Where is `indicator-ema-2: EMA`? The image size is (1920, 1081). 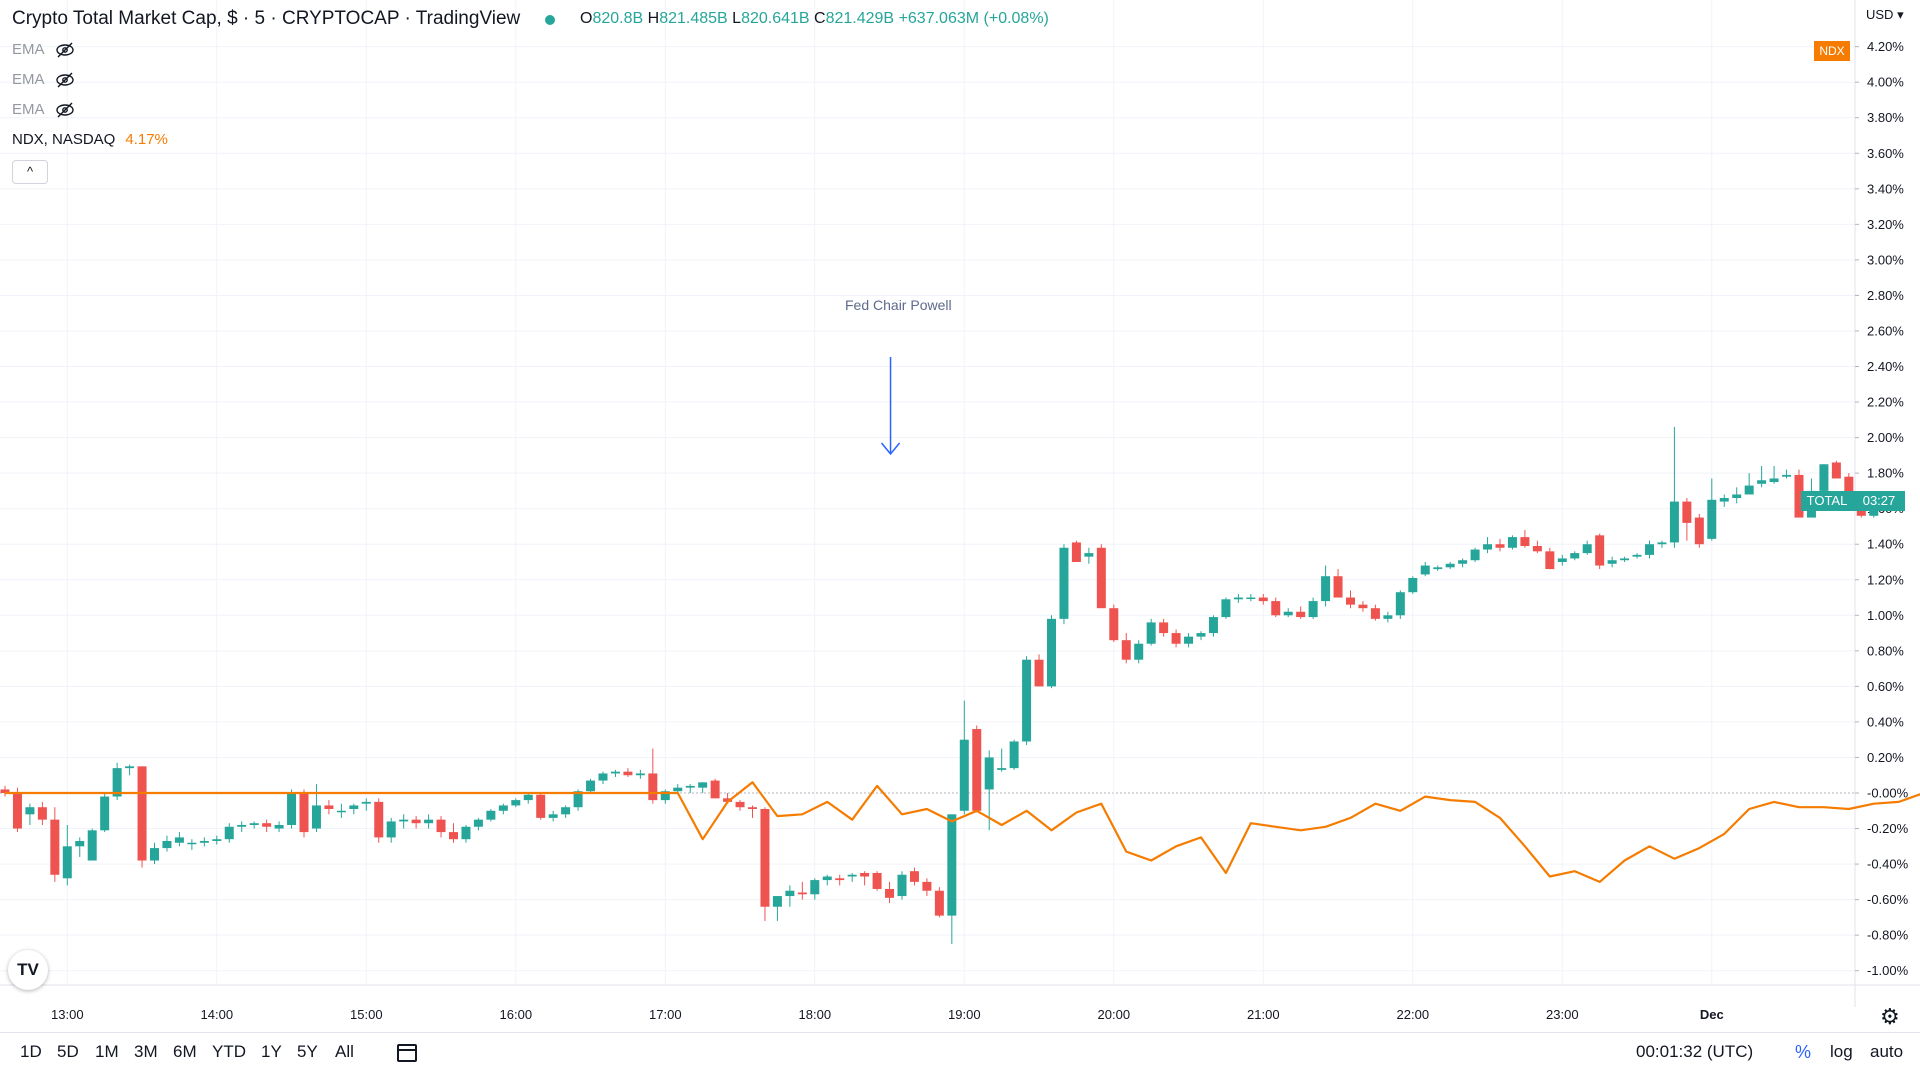 indicator-ema-2: EMA is located at coordinates (43, 79).